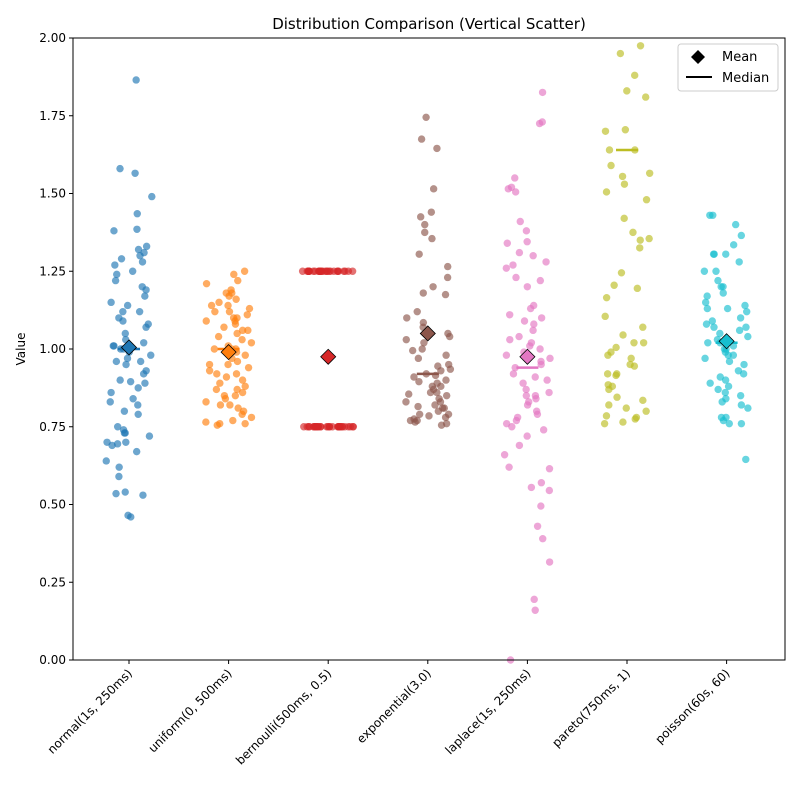 This screenshot has height=800, width=800. Describe the element at coordinates (739, 57) in the screenshot. I see `legend-mean-label: Mean` at that location.